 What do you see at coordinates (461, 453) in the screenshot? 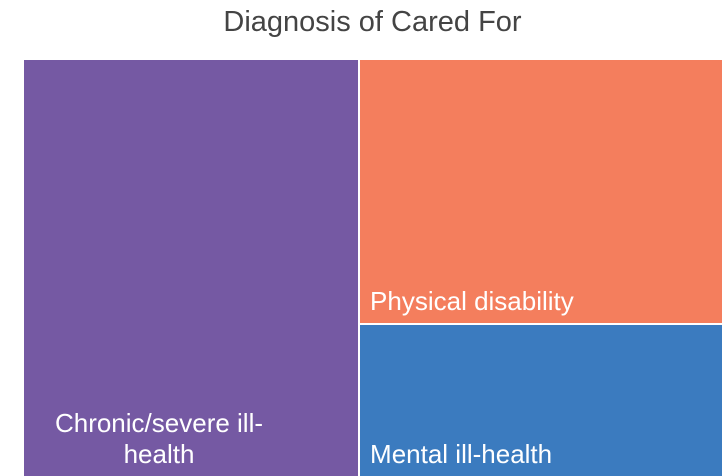
I see `cell-label: Mental ill-health` at bounding box center [461, 453].